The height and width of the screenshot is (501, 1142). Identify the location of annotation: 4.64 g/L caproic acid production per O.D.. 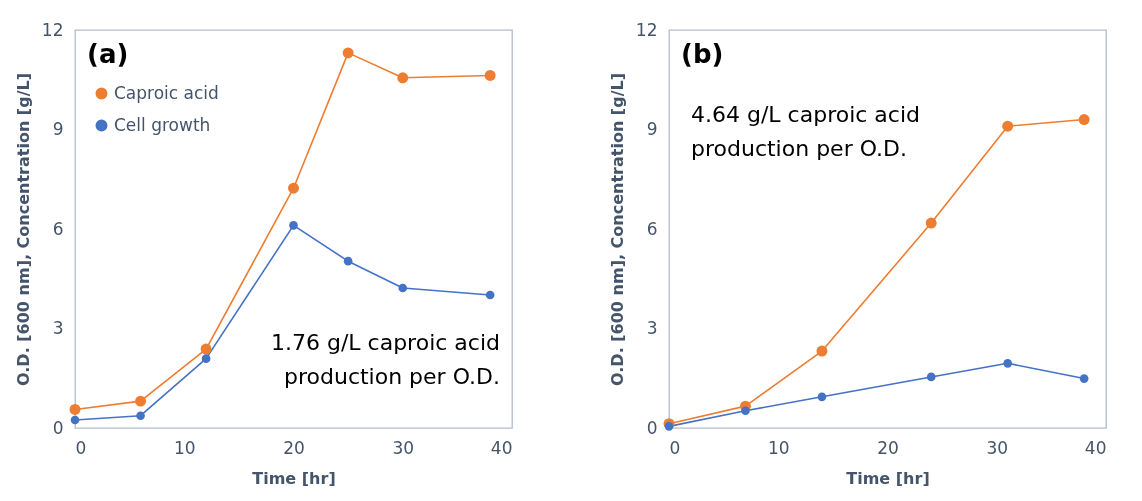
(806, 131).